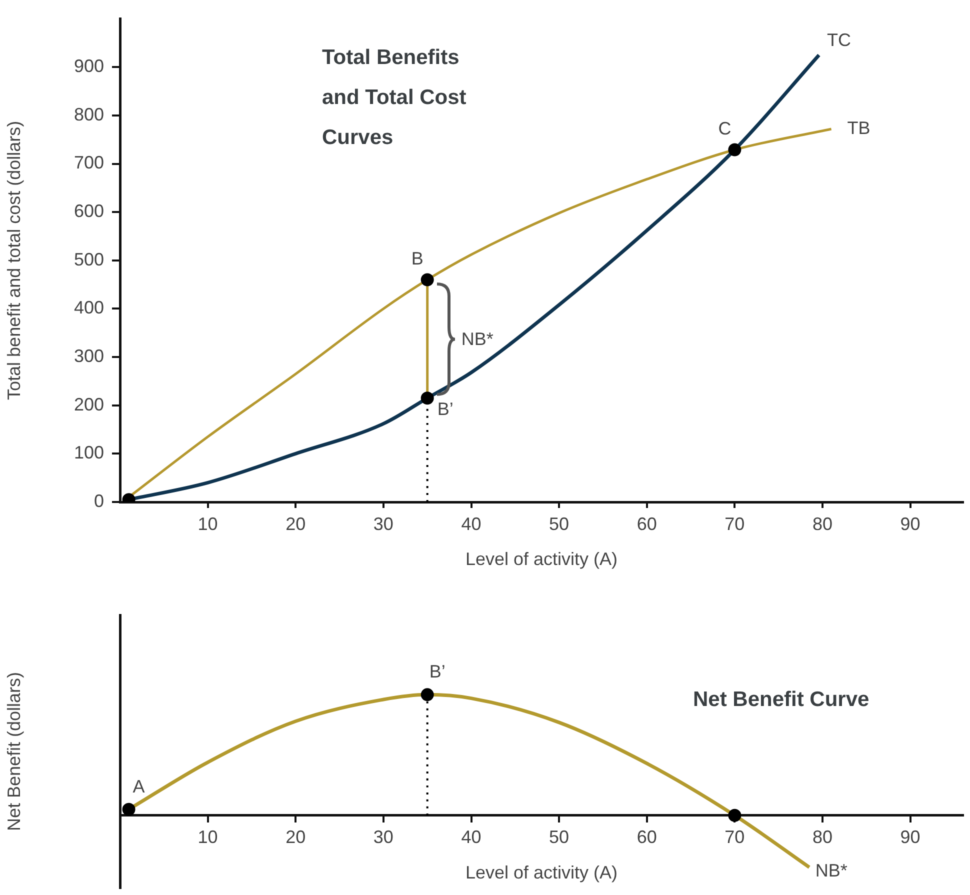  I want to click on annotation: NB*, so click(477, 339).